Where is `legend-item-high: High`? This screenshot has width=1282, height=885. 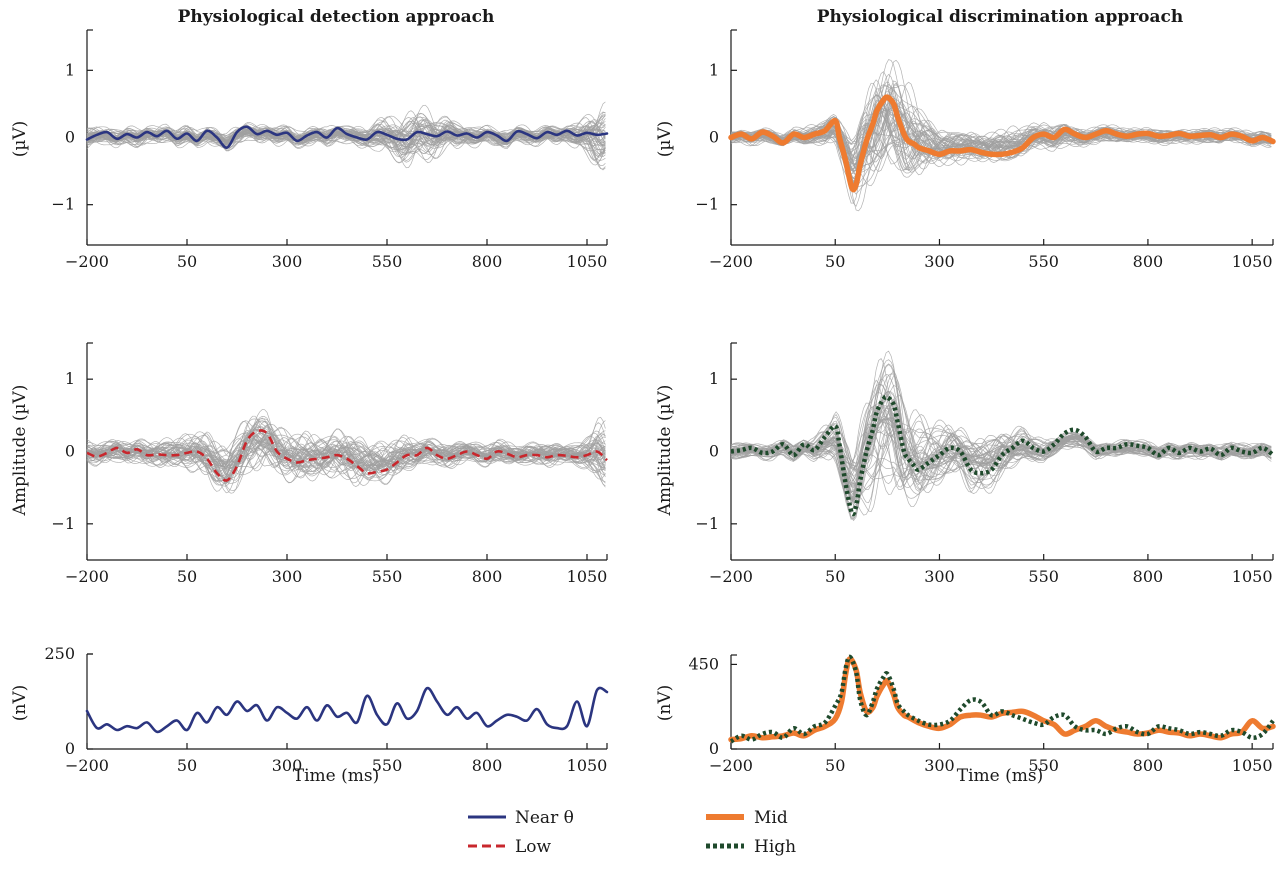 legend-item-high: High is located at coordinates (751, 847).